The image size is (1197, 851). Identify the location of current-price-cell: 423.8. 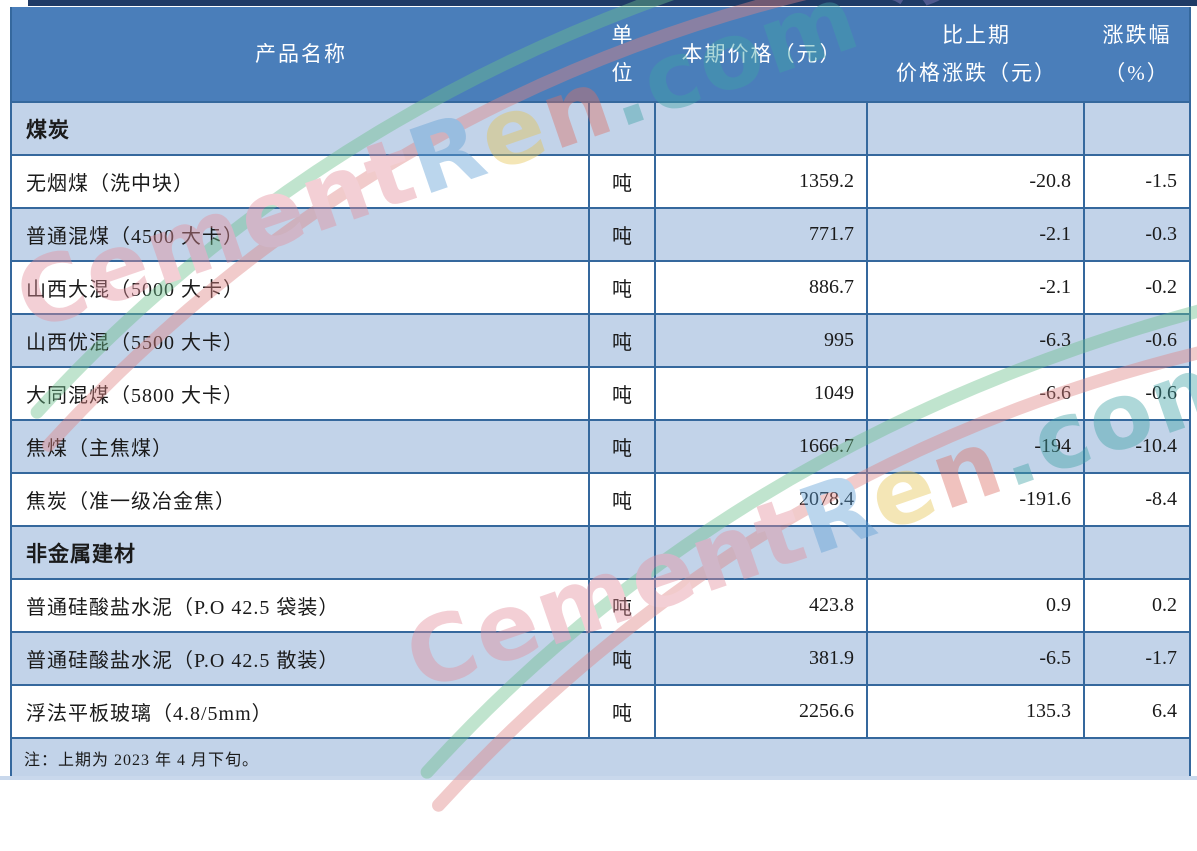
(762, 606).